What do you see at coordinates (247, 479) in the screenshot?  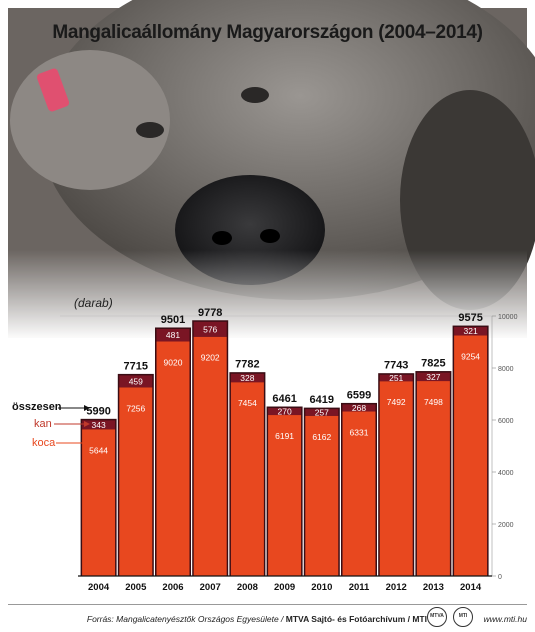 I see `bar-koca-2008` at bounding box center [247, 479].